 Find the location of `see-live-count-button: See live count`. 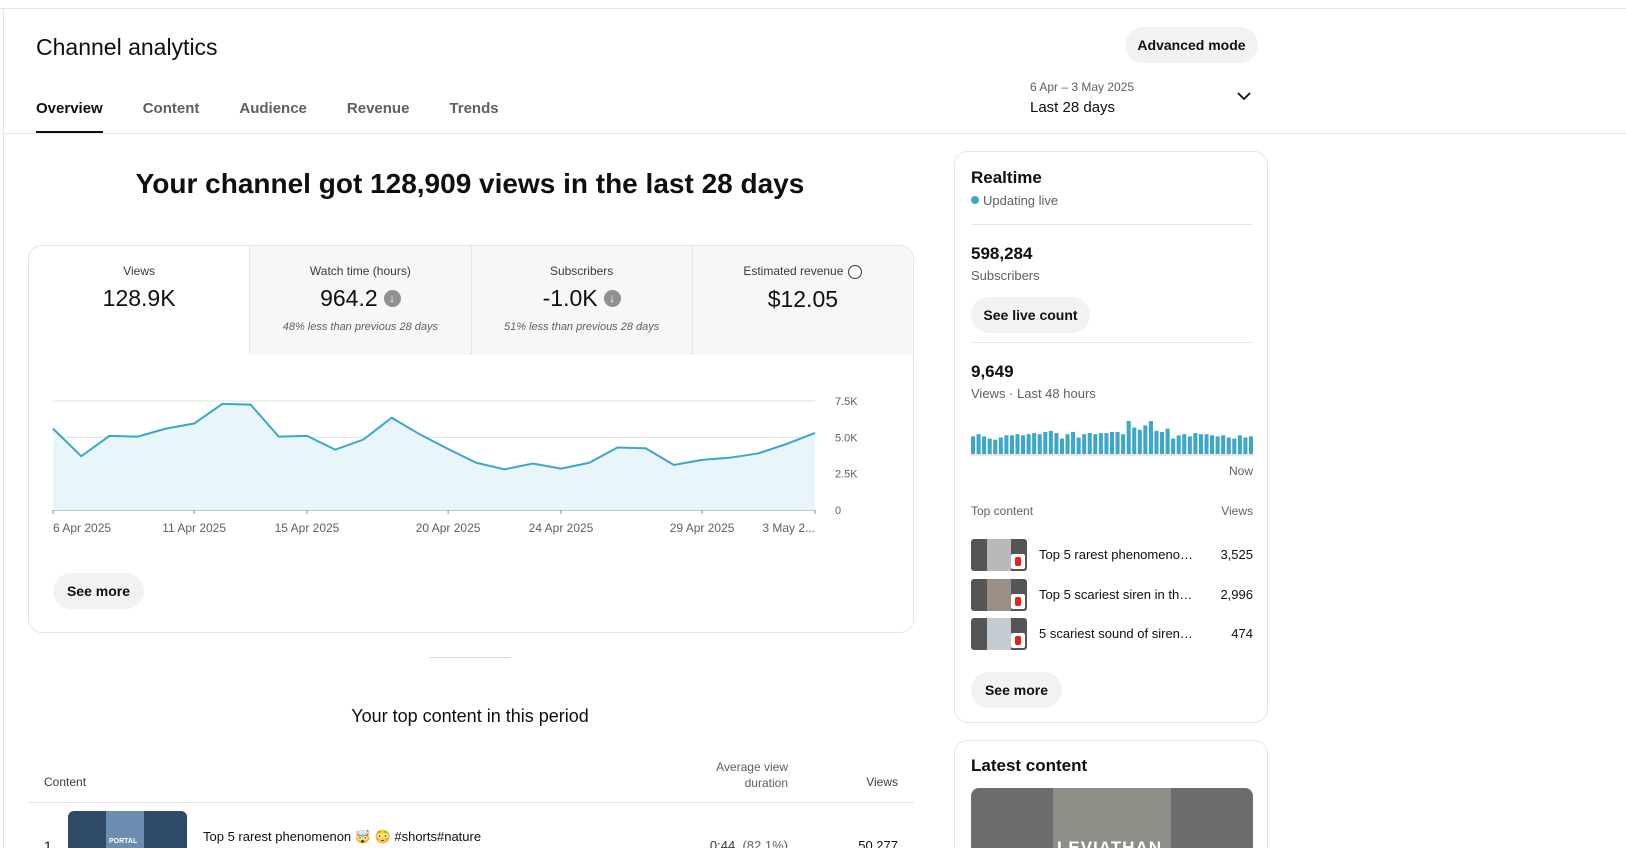

see-live-count-button: See live count is located at coordinates (1030, 315).